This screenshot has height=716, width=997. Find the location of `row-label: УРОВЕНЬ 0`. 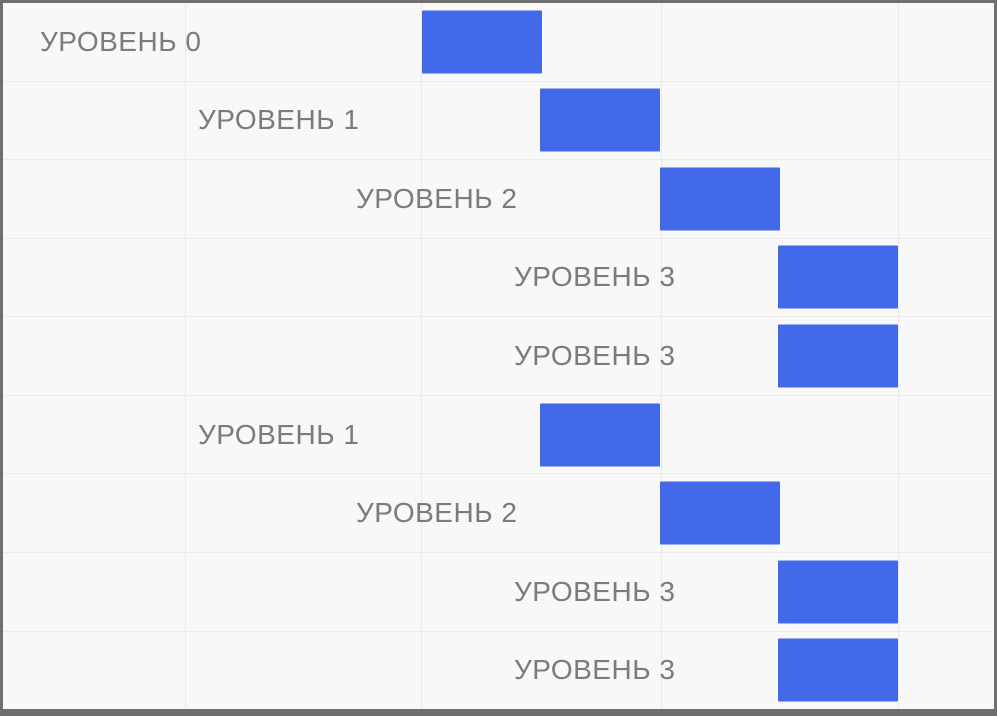

row-label: УРОВЕНЬ 0 is located at coordinates (121, 41).